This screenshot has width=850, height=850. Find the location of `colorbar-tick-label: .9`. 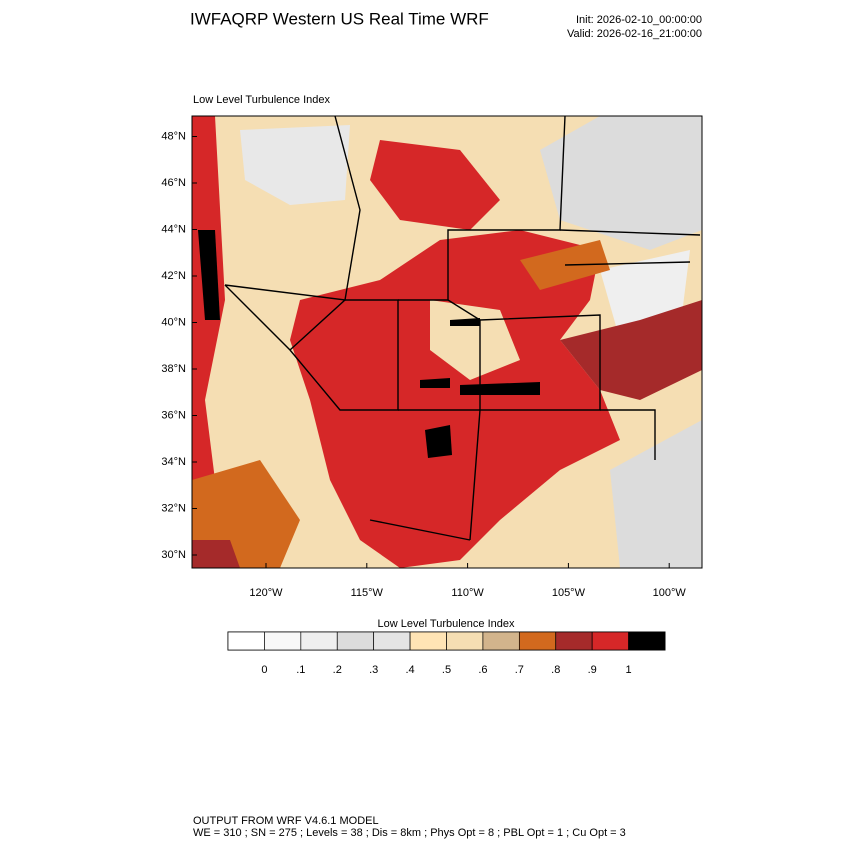

colorbar-tick-label: .9 is located at coordinates (592, 670).